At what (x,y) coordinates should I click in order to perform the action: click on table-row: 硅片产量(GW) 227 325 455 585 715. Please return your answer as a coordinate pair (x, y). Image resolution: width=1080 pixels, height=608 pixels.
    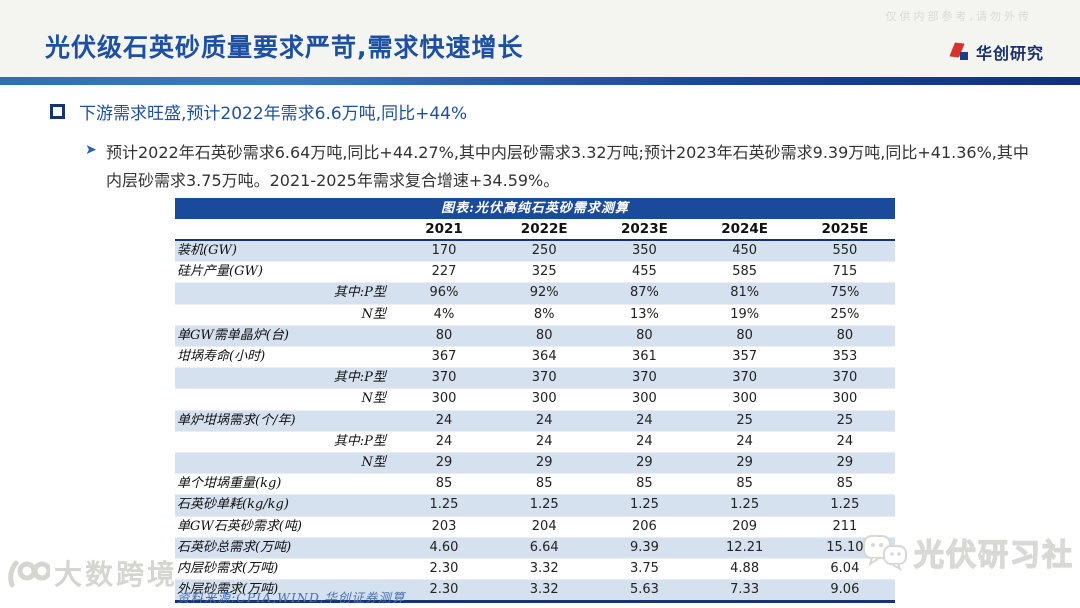
    Looking at the image, I should click on (535, 272).